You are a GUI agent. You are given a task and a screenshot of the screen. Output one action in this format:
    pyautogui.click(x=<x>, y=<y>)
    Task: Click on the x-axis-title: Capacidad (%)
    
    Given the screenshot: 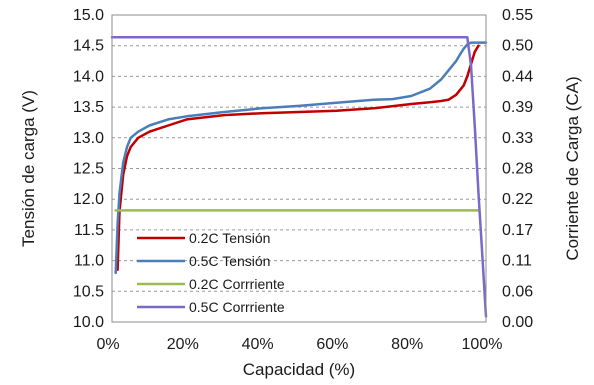 What is the action you would take?
    pyautogui.click(x=299, y=369)
    